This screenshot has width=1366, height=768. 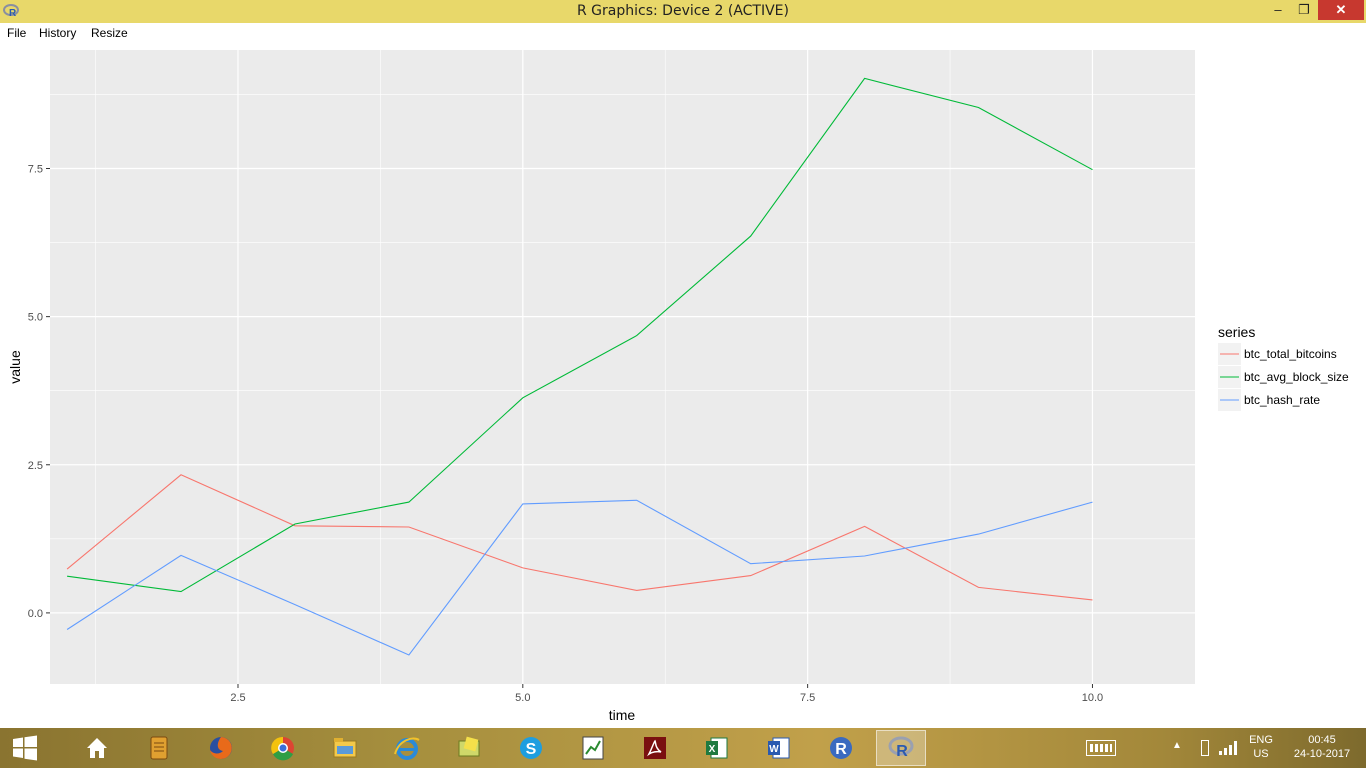 I want to click on taskbar-button-excel: X, so click(x=717, y=748).